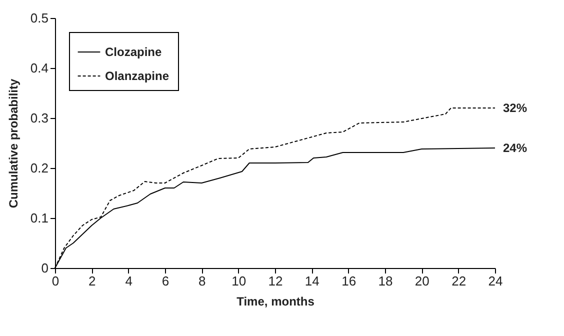  What do you see at coordinates (39, 118) in the screenshot?
I see `y-tick-label: 0.3` at bounding box center [39, 118].